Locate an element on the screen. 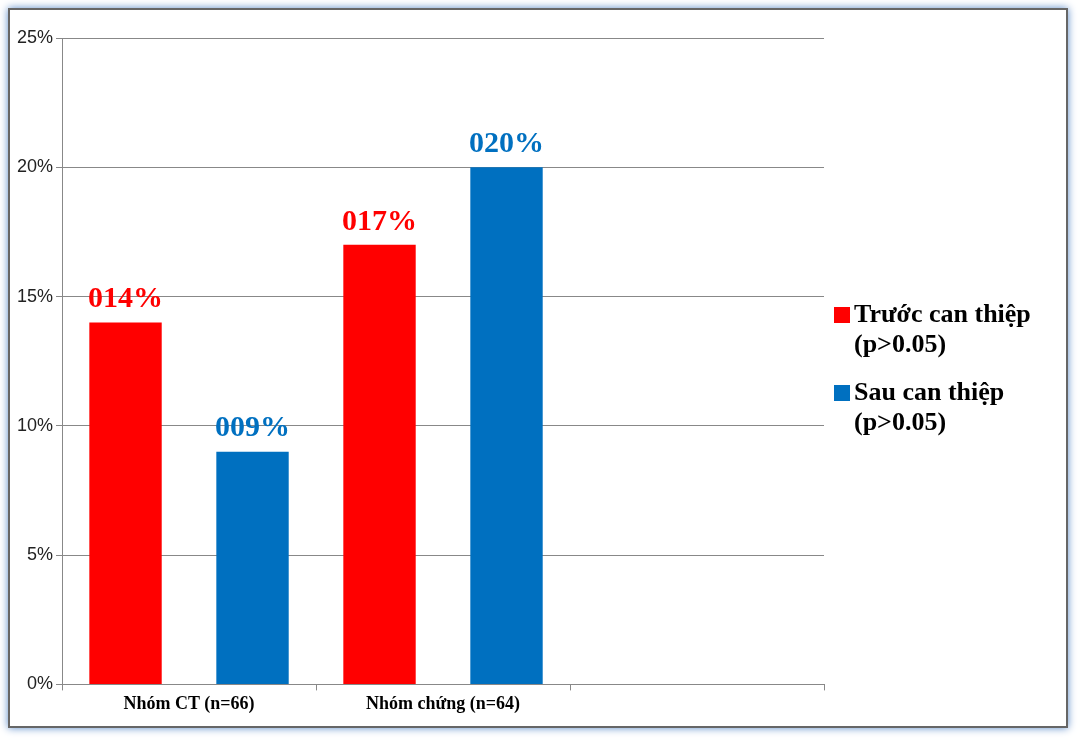  y-tick-label: 5% is located at coordinates (40, 554).